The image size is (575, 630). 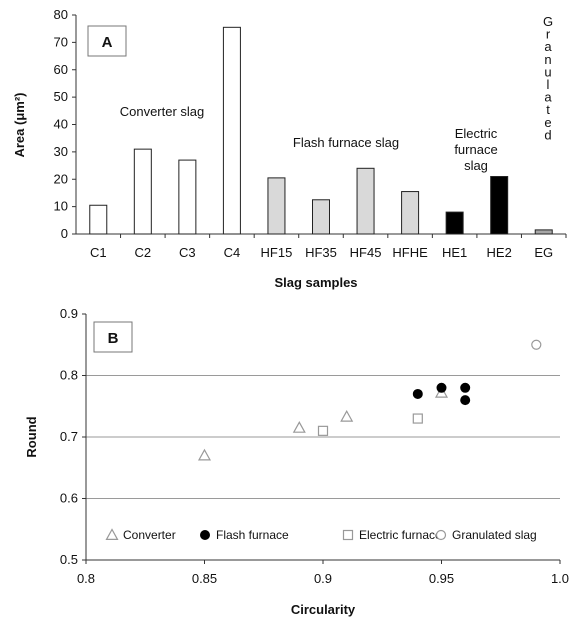 What do you see at coordinates (548, 109) in the screenshot?
I see `group-annotation-3: t` at bounding box center [548, 109].